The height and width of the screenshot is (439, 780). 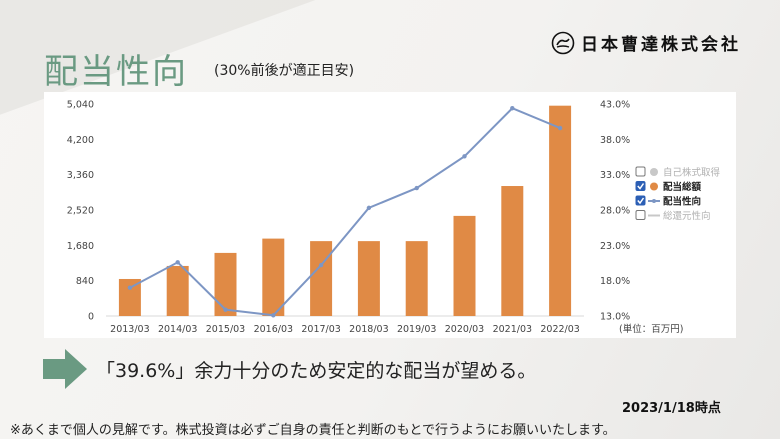 I want to click on y-left-tick-label: 3,360, so click(x=80, y=175).